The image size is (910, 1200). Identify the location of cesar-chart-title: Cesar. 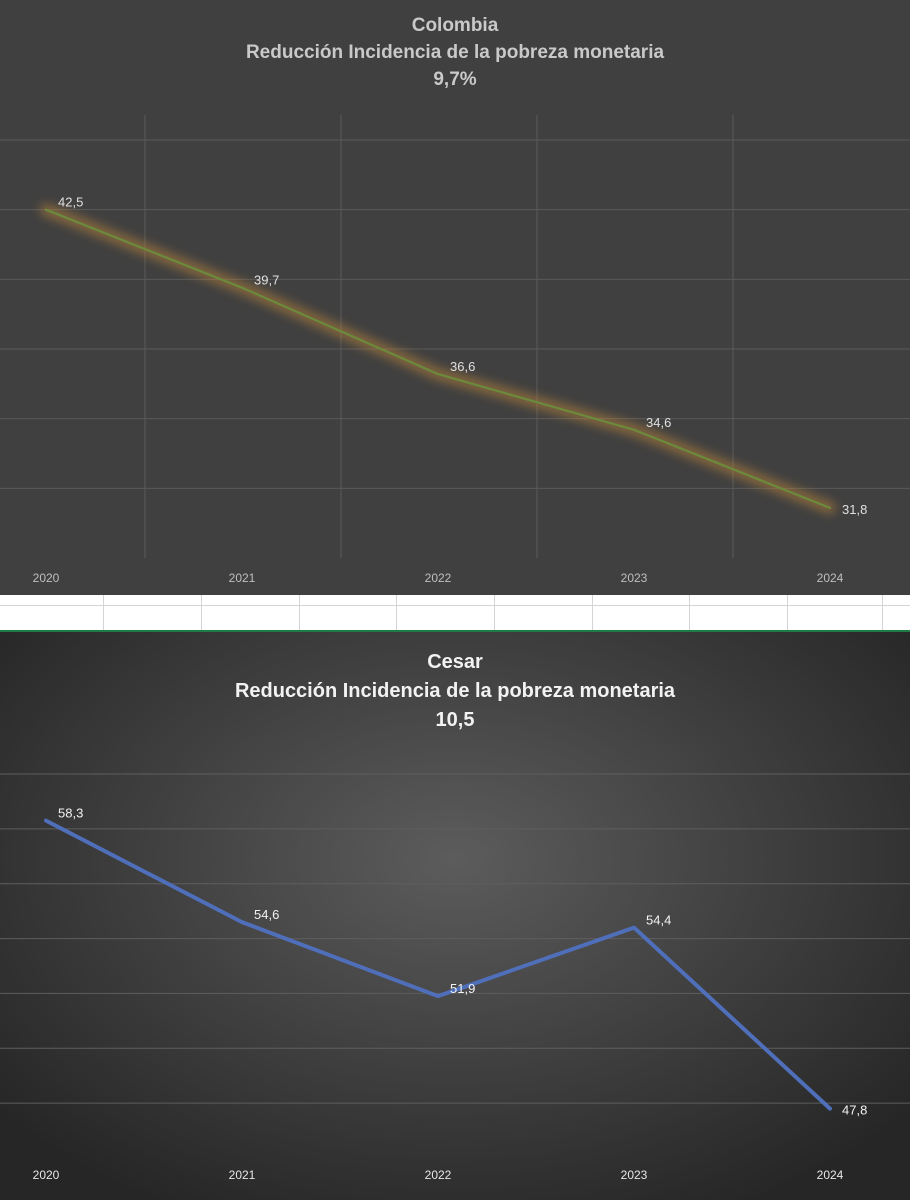
(455, 662).